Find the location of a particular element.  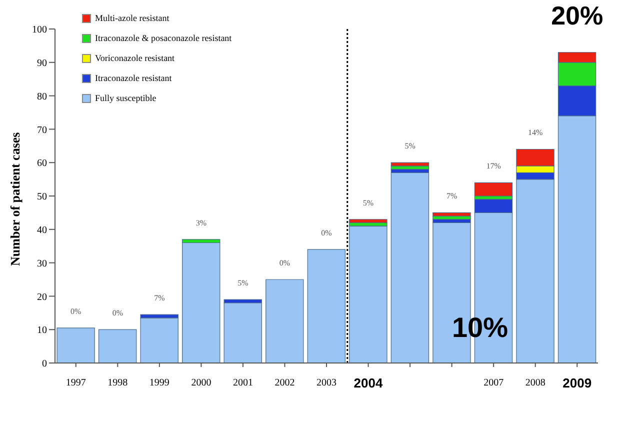

y-axis-title: Number of patient cases is located at coordinates (15, 199).